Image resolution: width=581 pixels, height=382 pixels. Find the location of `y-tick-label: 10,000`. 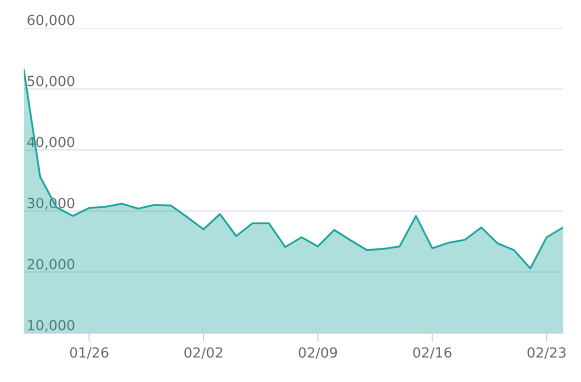

y-tick-label: 10,000 is located at coordinates (51, 326).